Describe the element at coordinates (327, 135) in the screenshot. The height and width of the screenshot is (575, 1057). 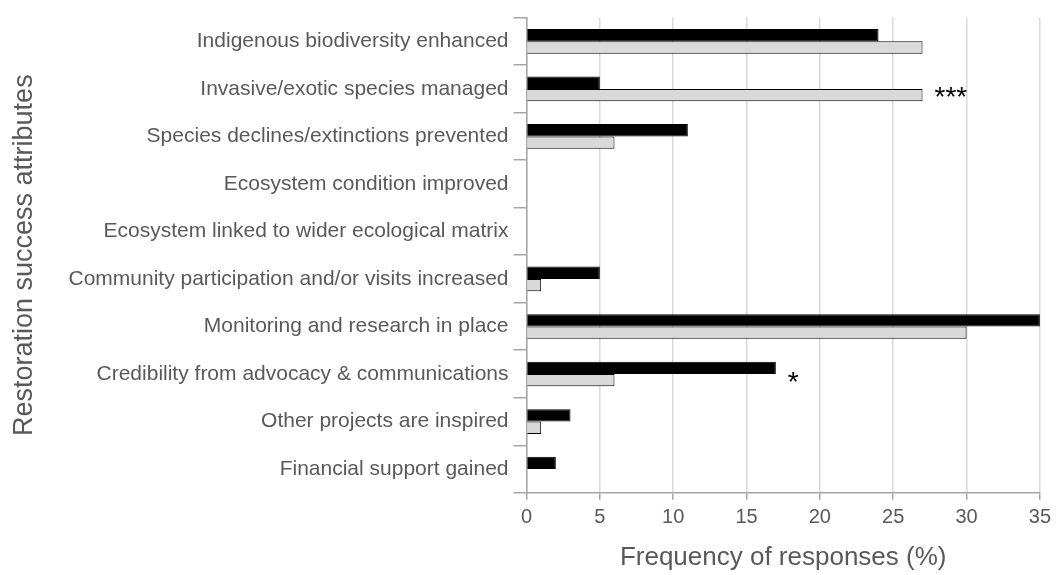
I see `y-tick-label: Species declines/extinctions prevented` at that location.